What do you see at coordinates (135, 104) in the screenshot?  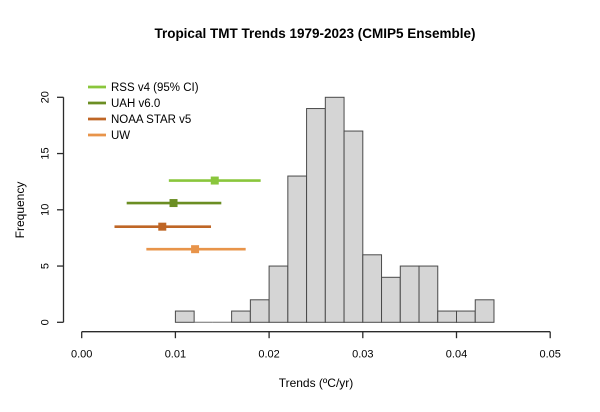 I see `legend-label: UAH v6.0` at bounding box center [135, 104].